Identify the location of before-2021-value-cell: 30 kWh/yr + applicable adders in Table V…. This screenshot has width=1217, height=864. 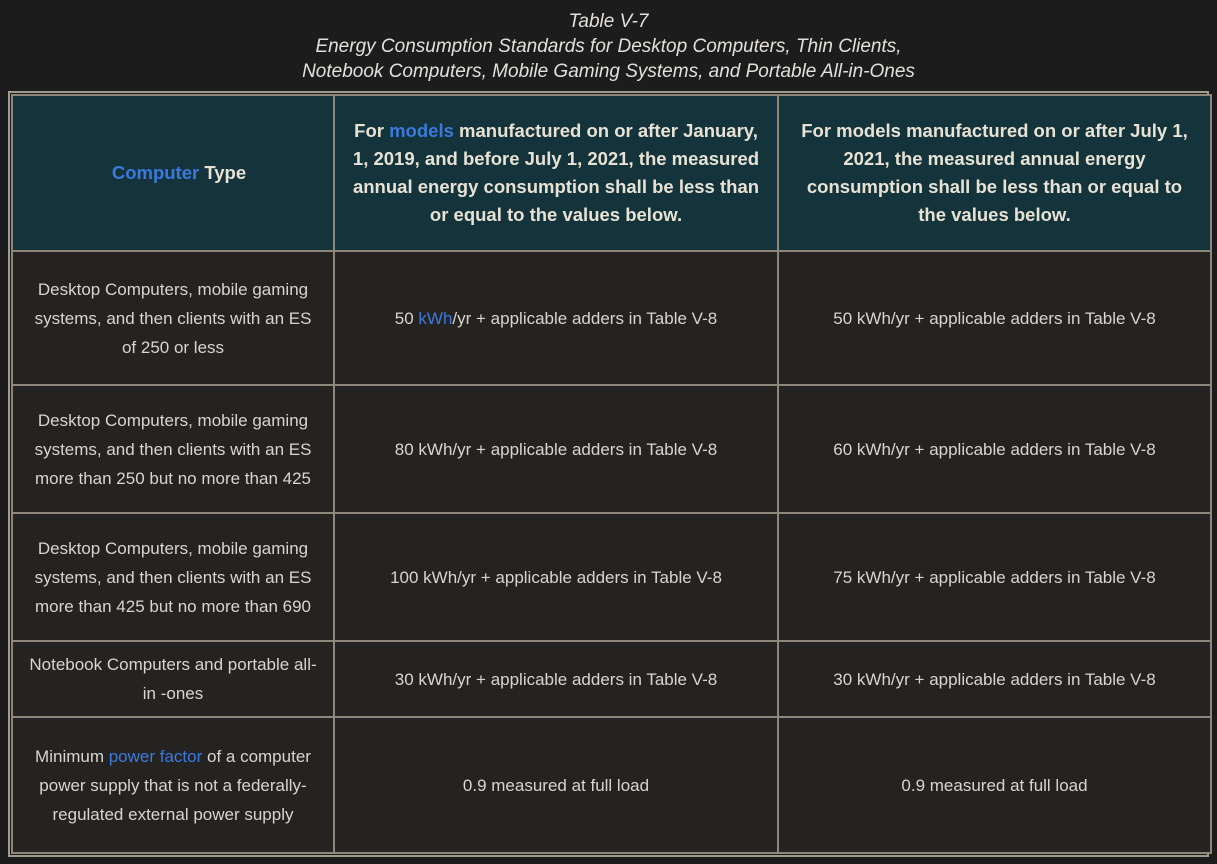
(556, 679).